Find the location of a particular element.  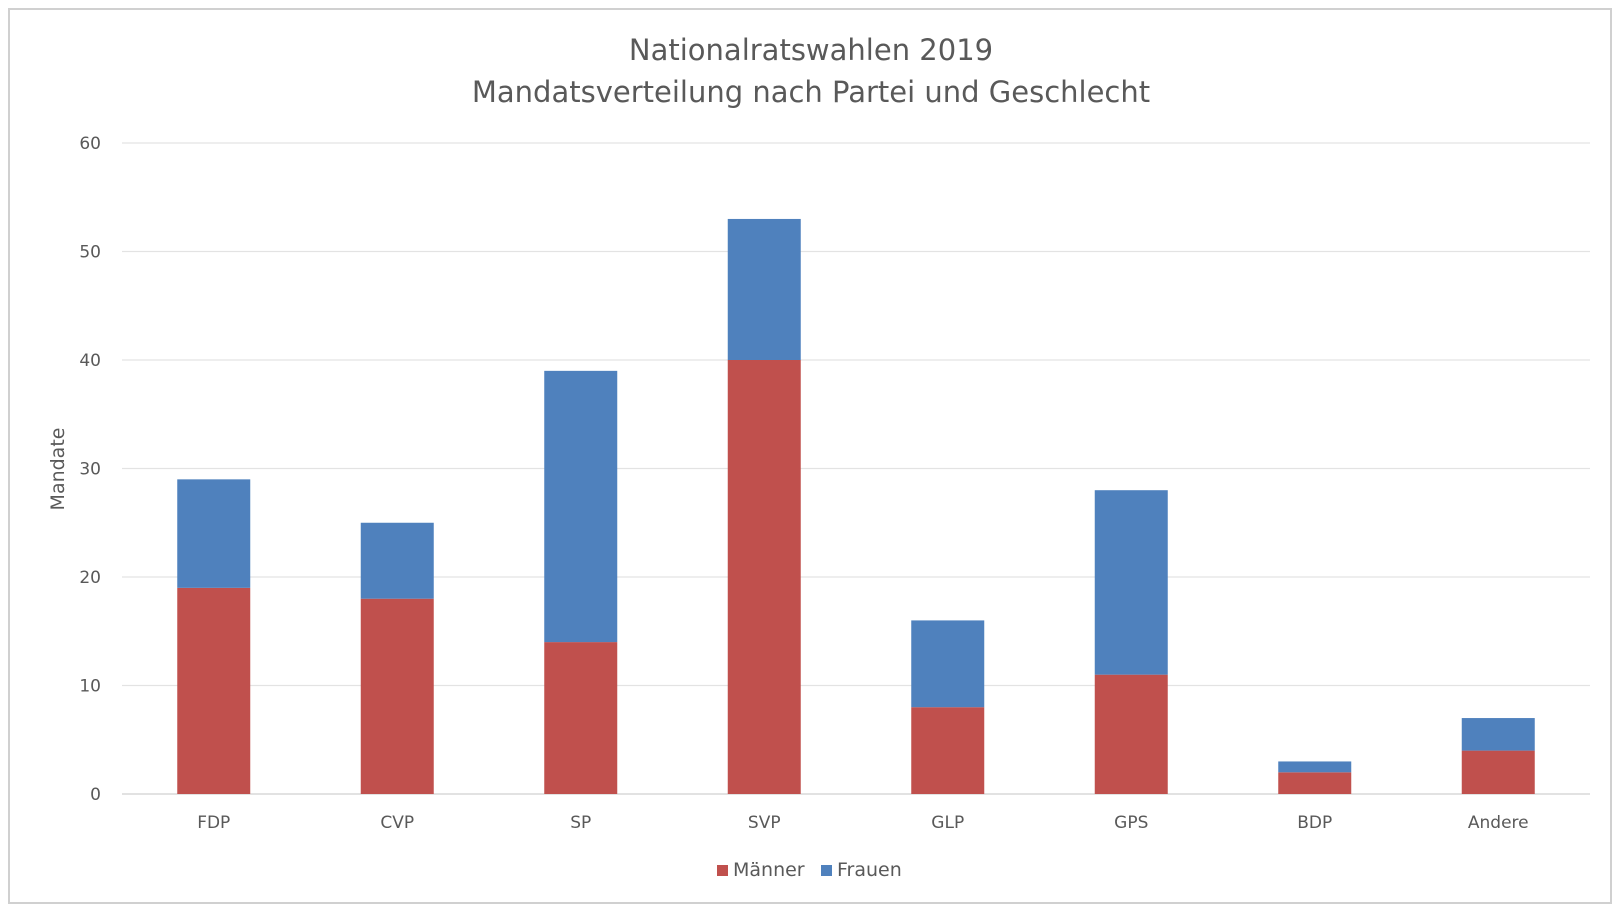

legend-label-männer: Männer is located at coordinates (769, 870).